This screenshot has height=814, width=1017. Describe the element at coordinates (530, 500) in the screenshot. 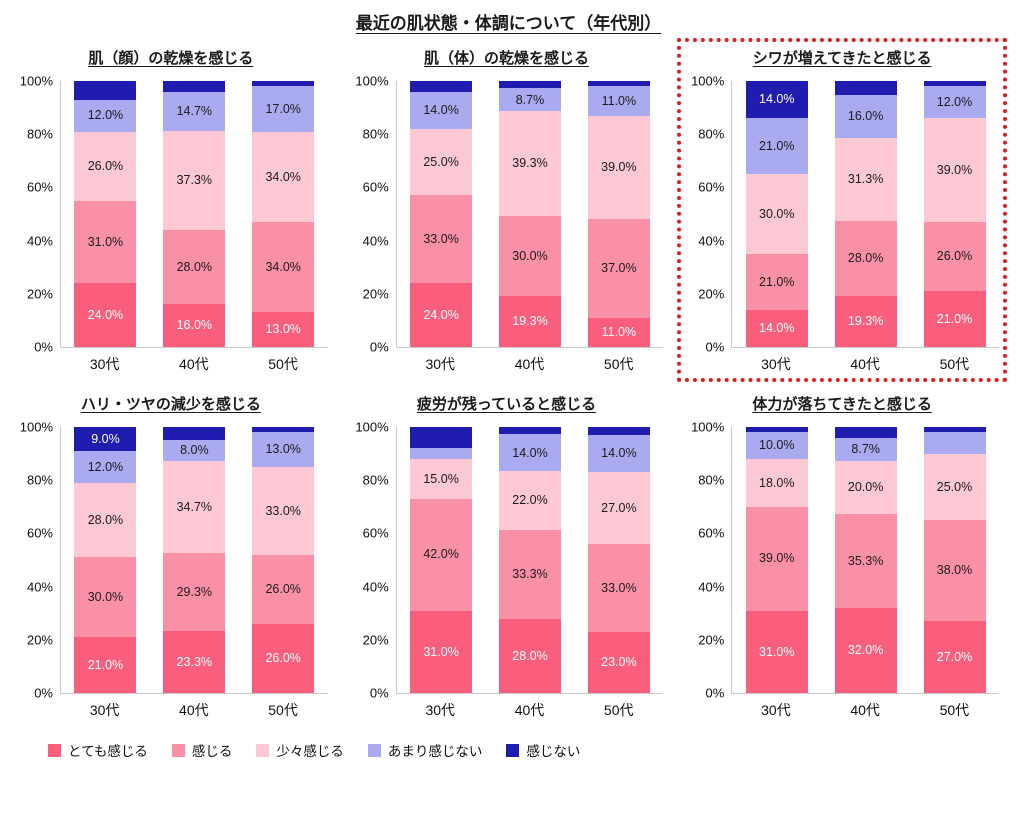

I see `segment-value-label: 22.0%` at that location.